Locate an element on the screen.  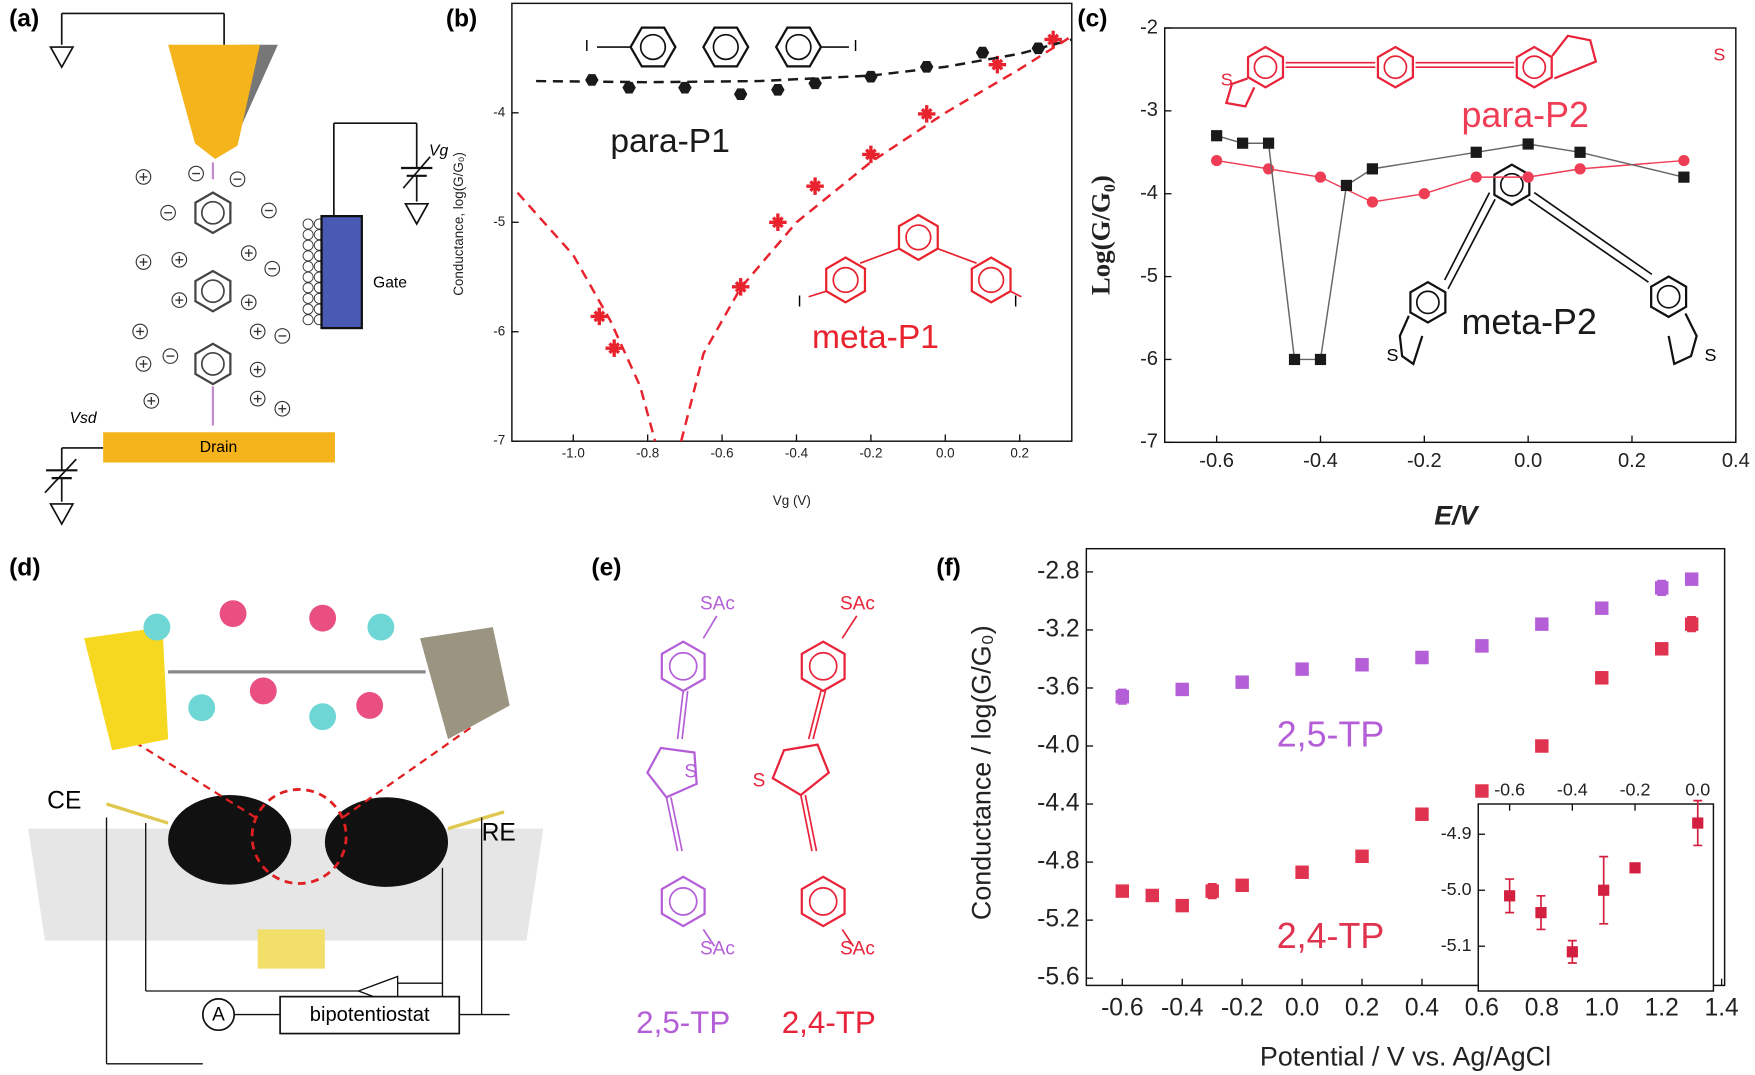
y-tick-label: -4 is located at coordinates (499, 111).